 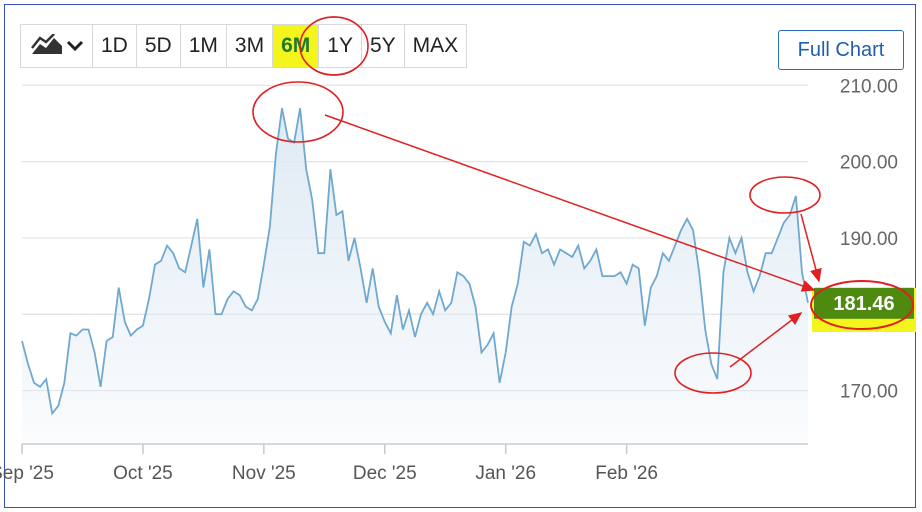 I want to click on range-1m-button: 1M, so click(x=204, y=46).